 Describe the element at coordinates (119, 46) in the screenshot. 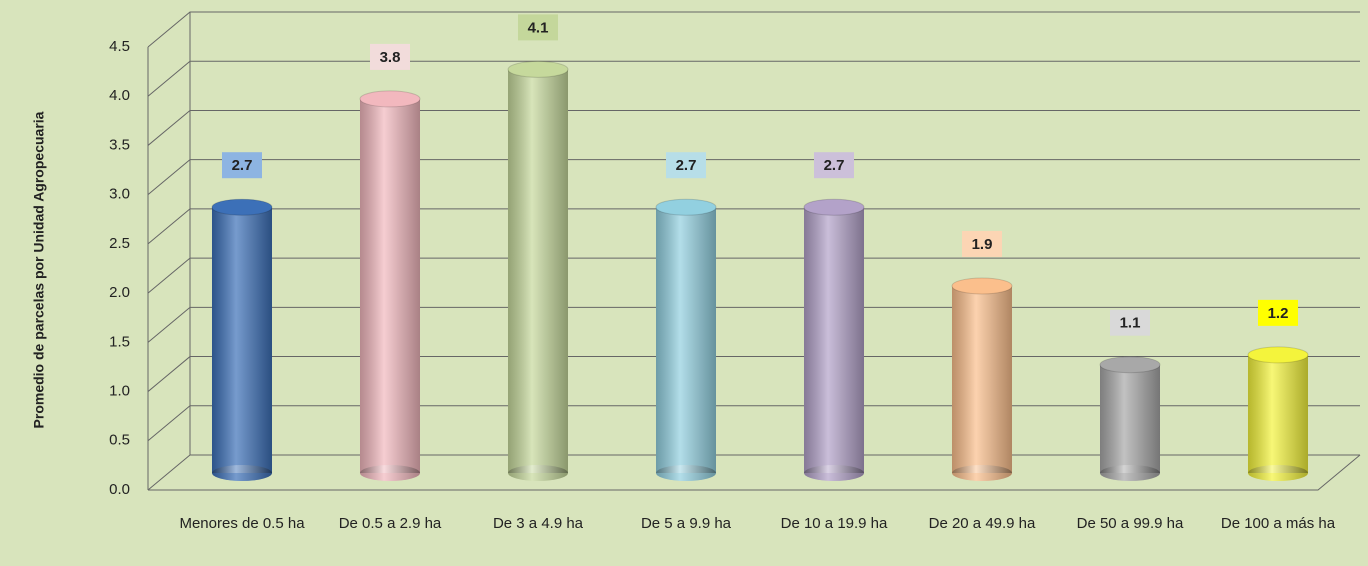

I see `y-tick-label: 4.5` at that location.